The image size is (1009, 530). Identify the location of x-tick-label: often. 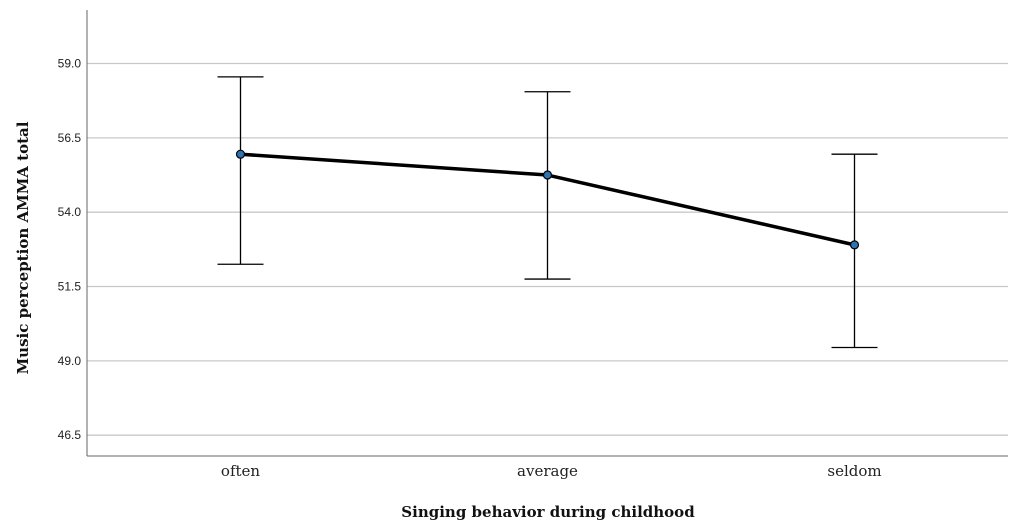
(240, 471).